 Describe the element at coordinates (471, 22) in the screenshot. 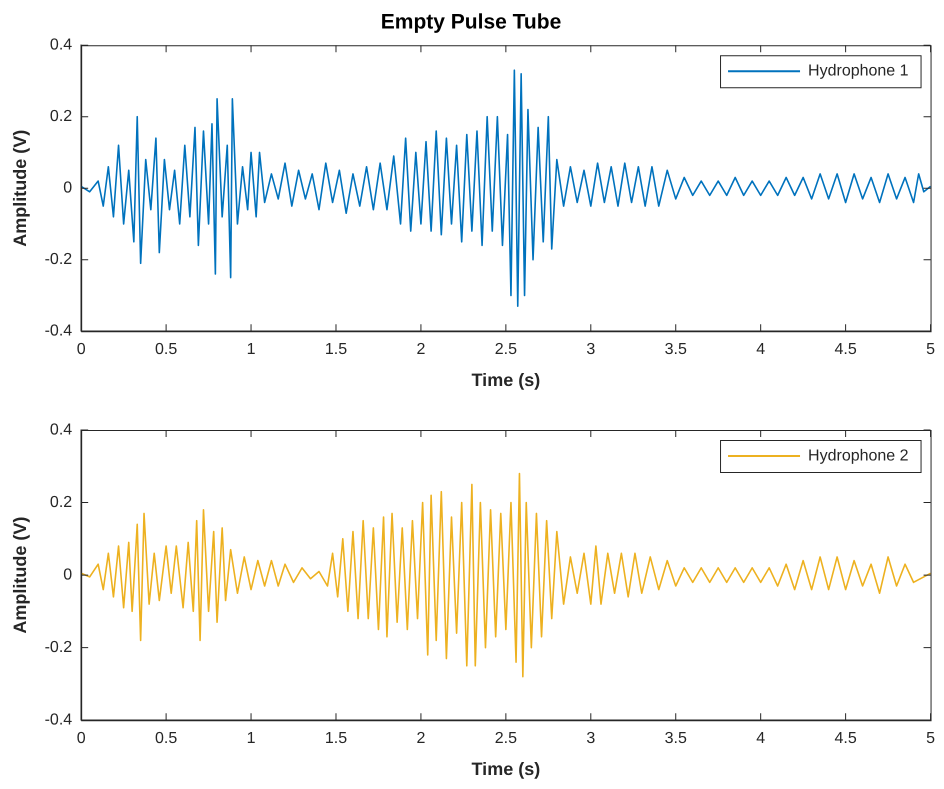

I see `chart-title: Empty Pulse Tube` at that location.